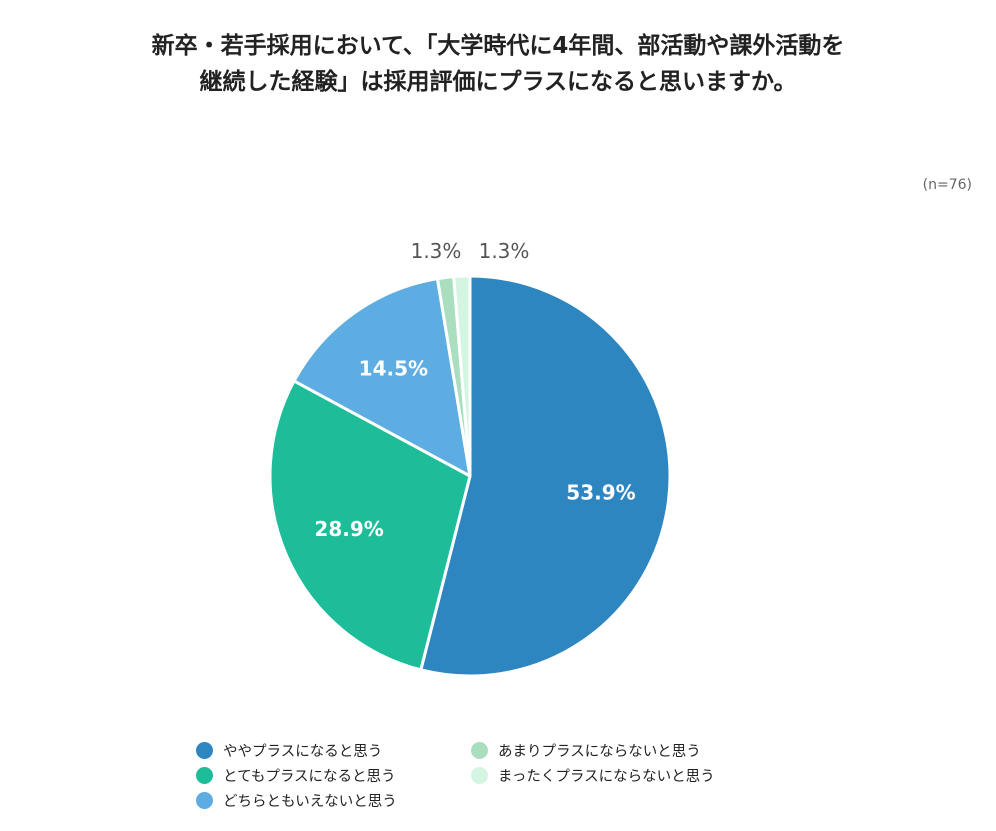  I want to click on legend-item-4: あまりプラスにならないと思う, so click(586, 750).